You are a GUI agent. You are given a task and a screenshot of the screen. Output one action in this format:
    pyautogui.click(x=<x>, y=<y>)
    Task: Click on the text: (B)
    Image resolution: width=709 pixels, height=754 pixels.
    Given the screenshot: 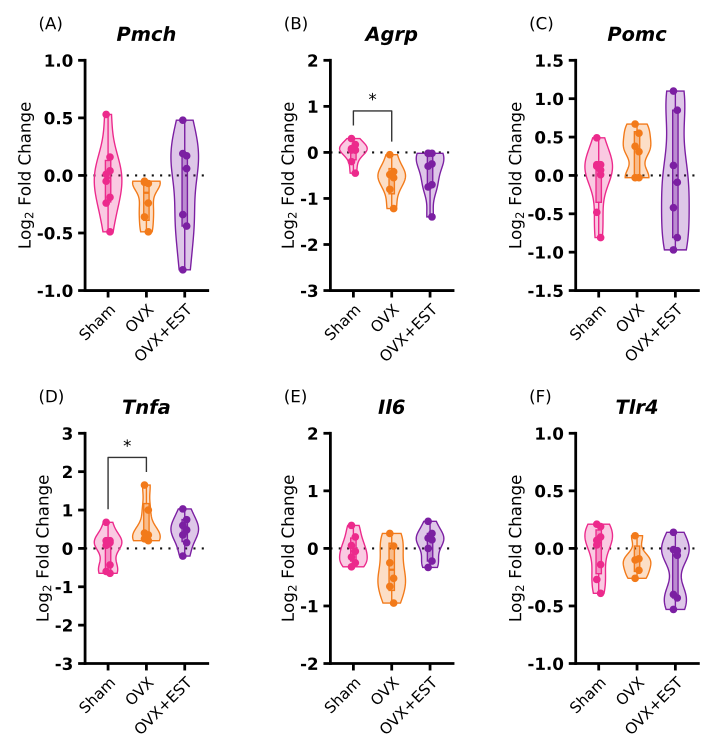 What is the action you would take?
    pyautogui.click(x=296, y=24)
    